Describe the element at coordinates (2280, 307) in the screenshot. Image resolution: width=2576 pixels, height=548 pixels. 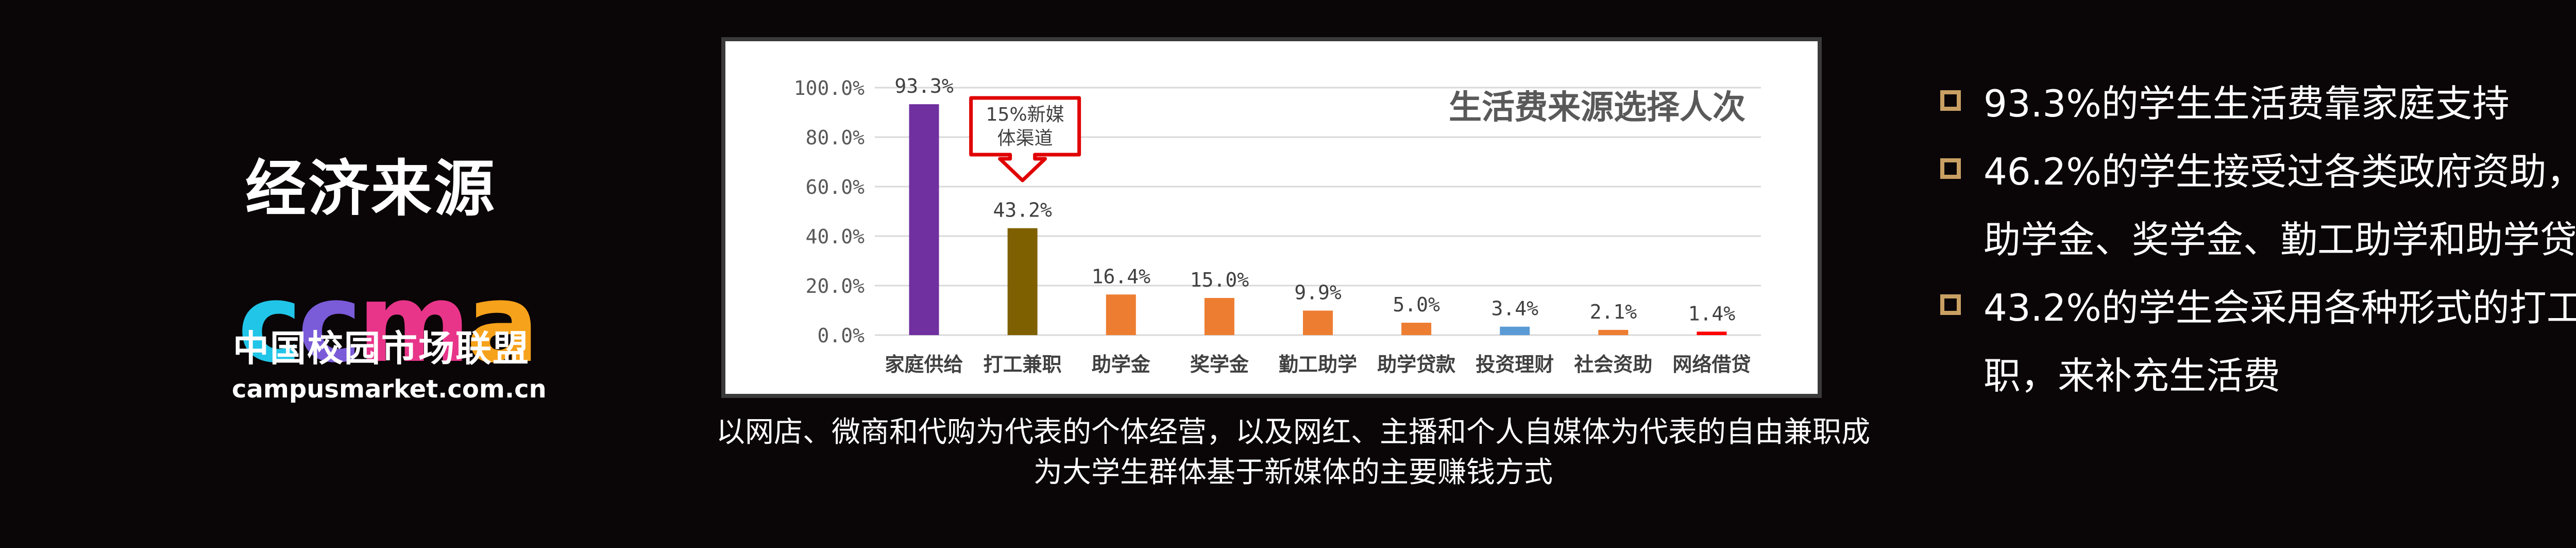
I see `bullet-text: 43.2%的学生会采用各种形式的打工兼` at that location.